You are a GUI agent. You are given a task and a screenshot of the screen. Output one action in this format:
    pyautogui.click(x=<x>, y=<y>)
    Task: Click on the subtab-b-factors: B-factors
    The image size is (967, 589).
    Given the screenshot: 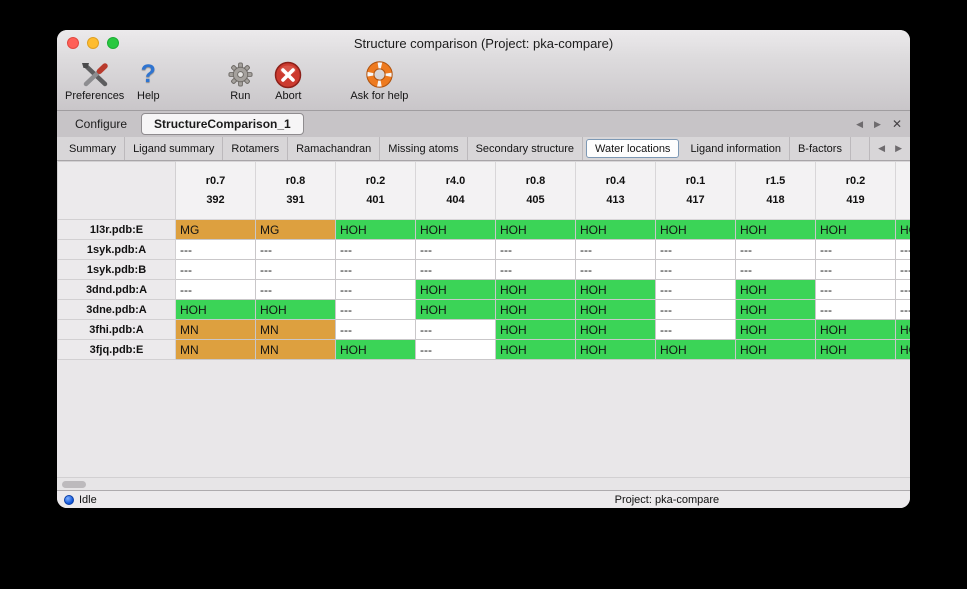 What is the action you would take?
    pyautogui.click(x=820, y=148)
    